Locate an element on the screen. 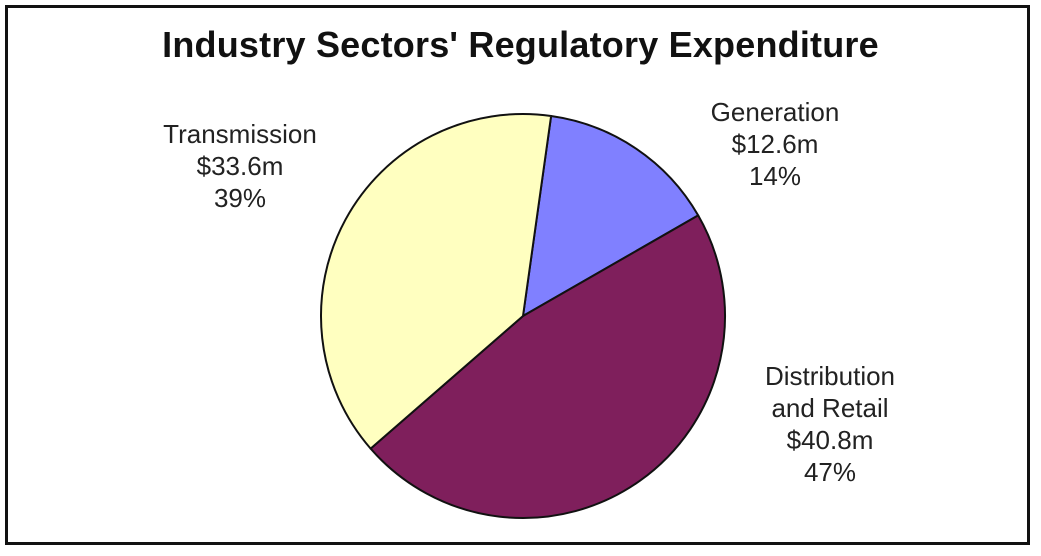  slice-amount-distribution-and-retail: $40.8m is located at coordinates (830, 440).